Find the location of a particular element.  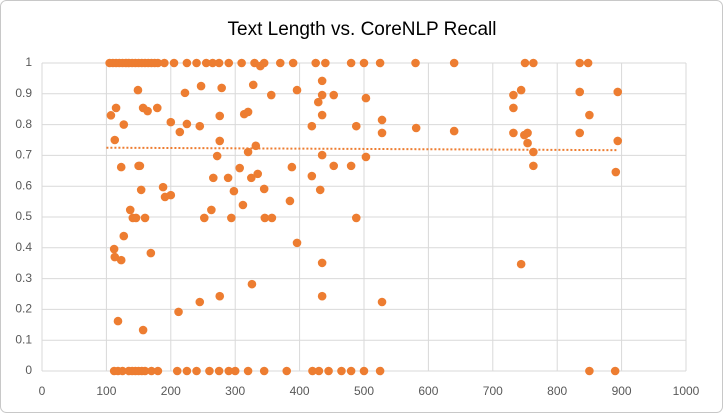

y-tick-label: 0.7 is located at coordinates (23, 155).